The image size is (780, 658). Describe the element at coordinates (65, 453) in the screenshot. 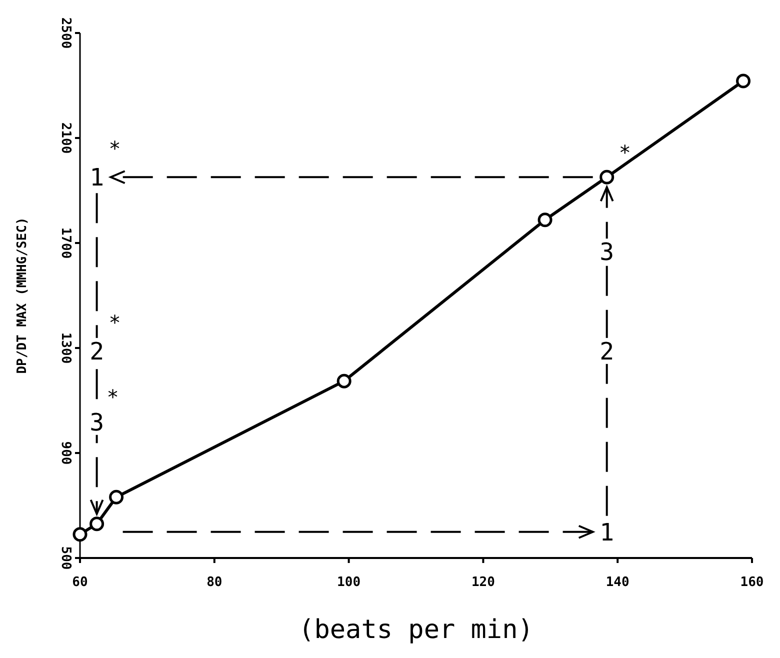

I see `y-tick-label: 900` at that location.